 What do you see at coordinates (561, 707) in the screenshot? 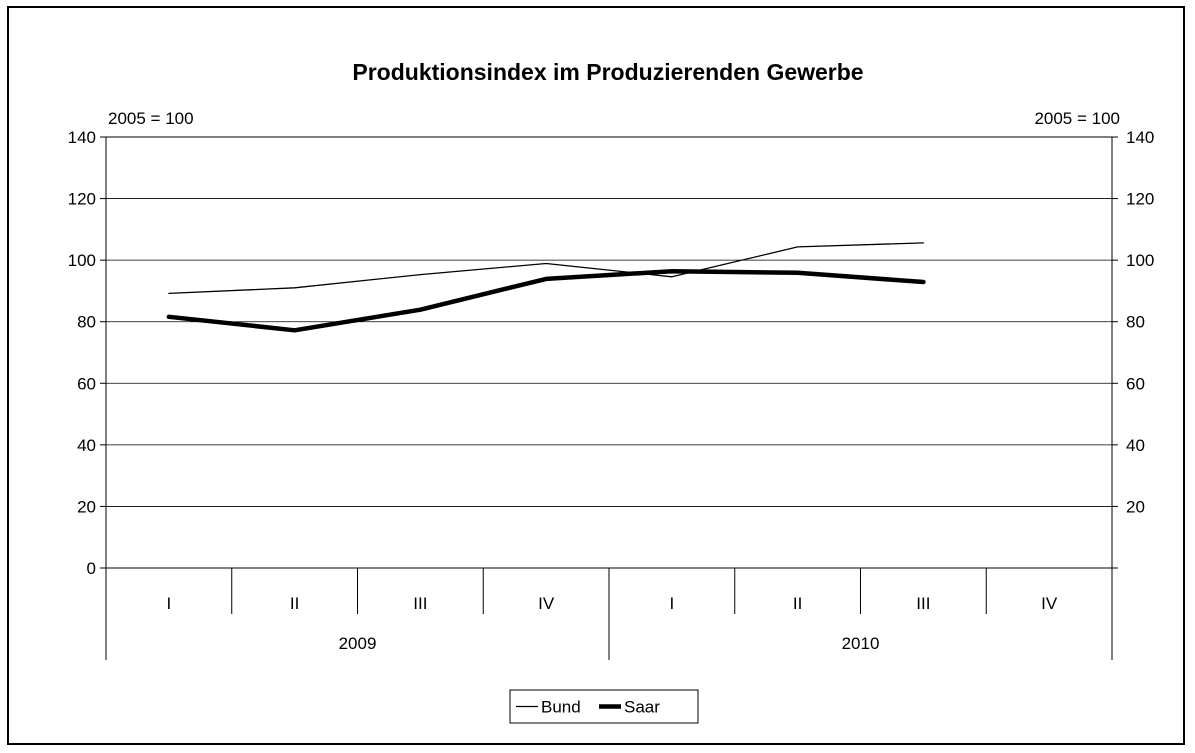
I see `legend-label-bund: Bund` at bounding box center [561, 707].